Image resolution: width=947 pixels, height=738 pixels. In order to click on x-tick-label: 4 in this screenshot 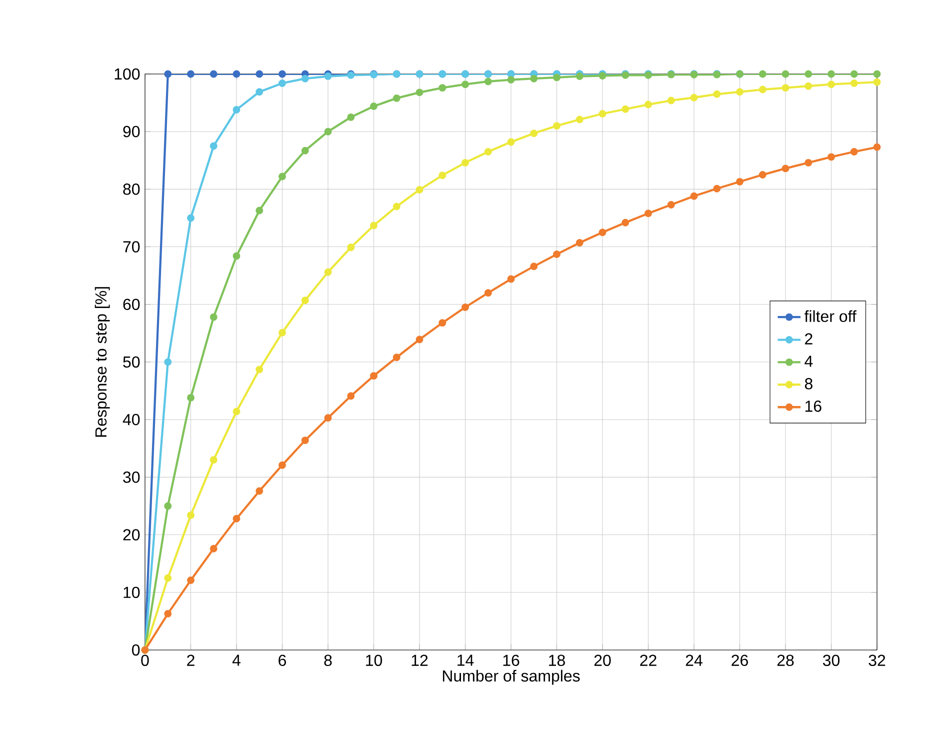, I will do `click(236, 660)`.